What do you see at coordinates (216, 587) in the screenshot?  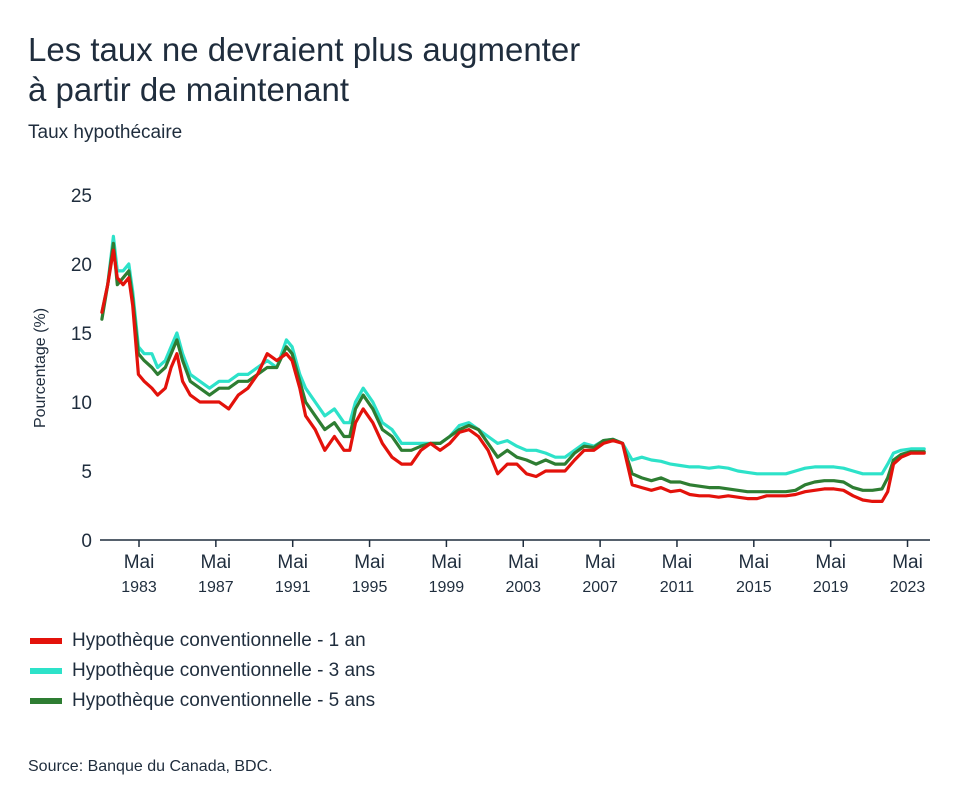 I see `x-tick-label-year: 1987` at bounding box center [216, 587].